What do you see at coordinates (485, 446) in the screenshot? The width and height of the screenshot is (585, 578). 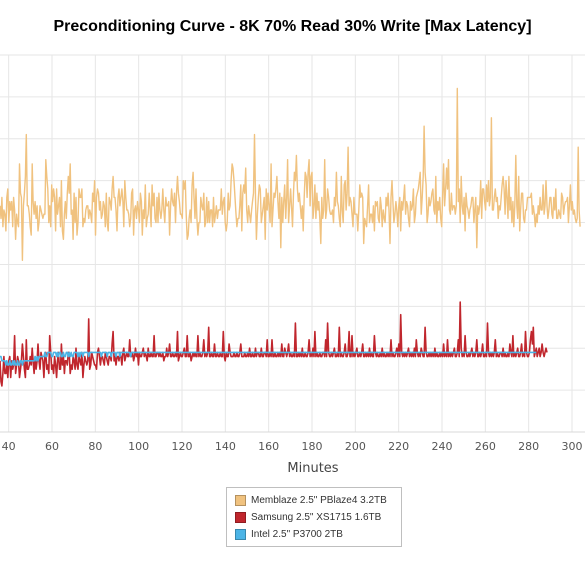 I see `x-tick-label: 260` at bounding box center [485, 446].